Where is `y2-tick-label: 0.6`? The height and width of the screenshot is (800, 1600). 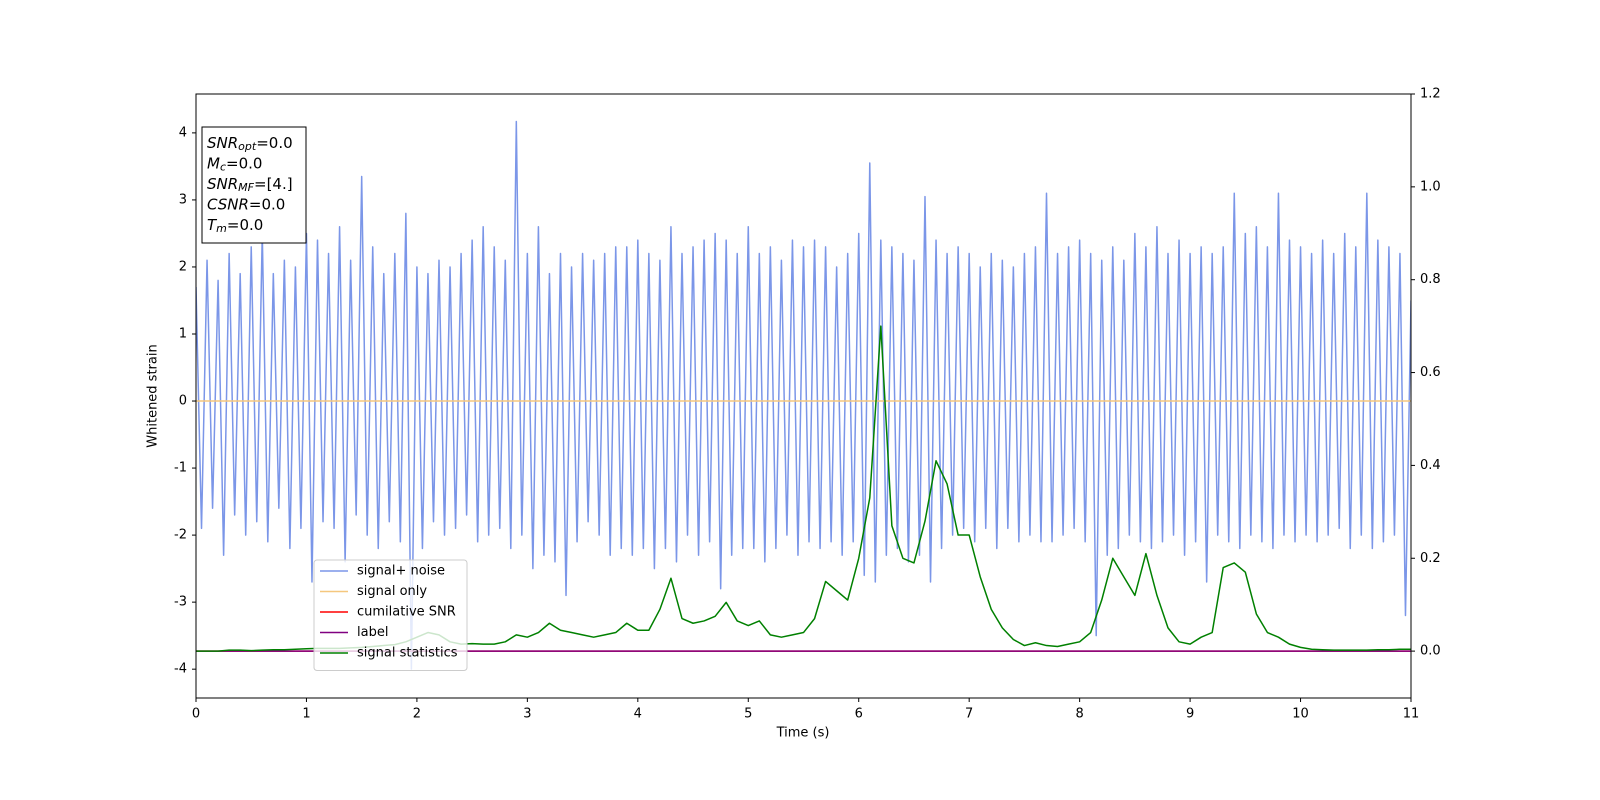 y2-tick-label: 0.6 is located at coordinates (1430, 372).